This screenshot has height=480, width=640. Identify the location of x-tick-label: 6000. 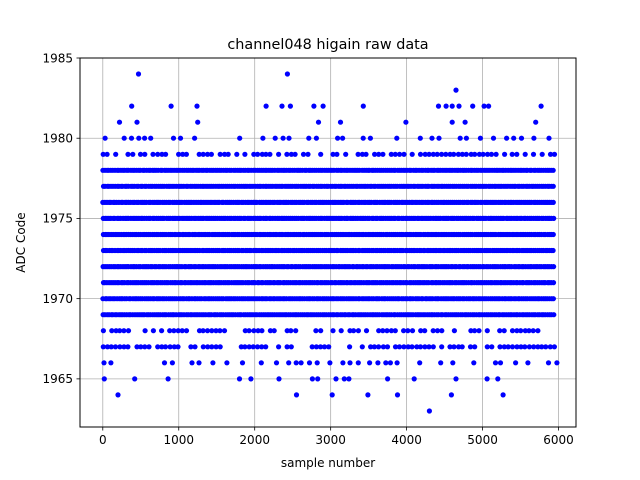
(558, 440).